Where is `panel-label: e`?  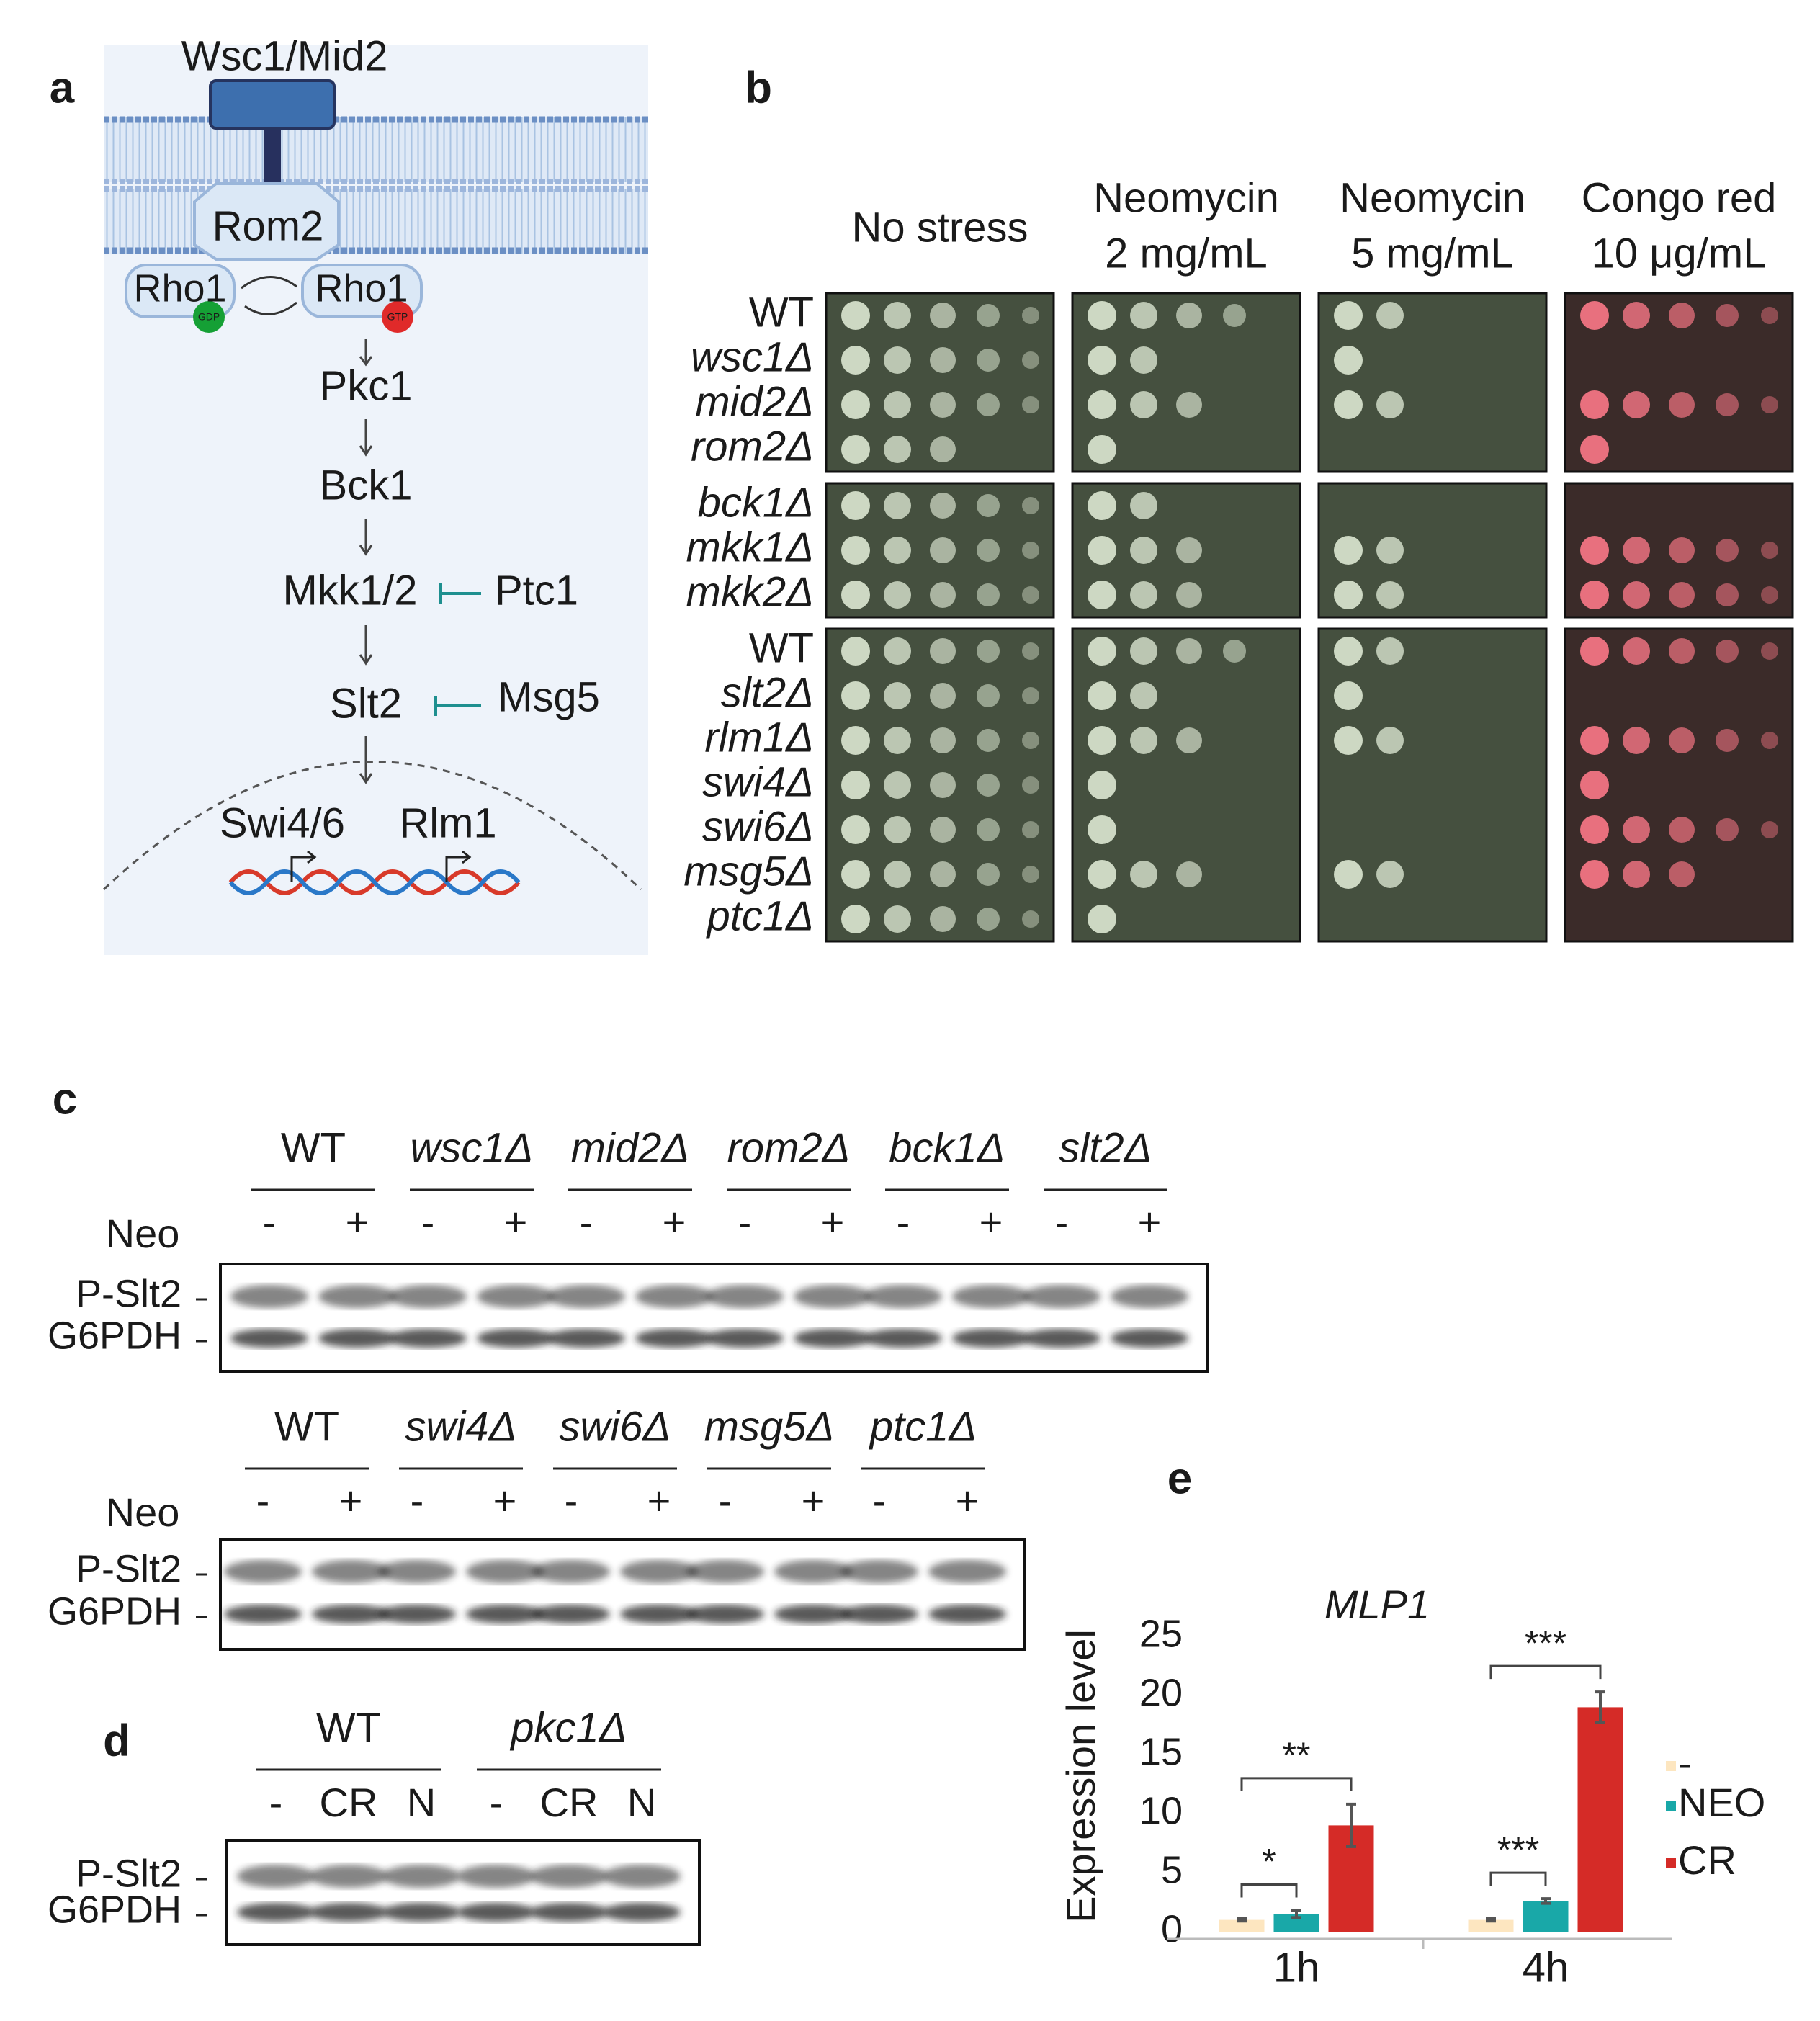 panel-label: e is located at coordinates (1179, 1478).